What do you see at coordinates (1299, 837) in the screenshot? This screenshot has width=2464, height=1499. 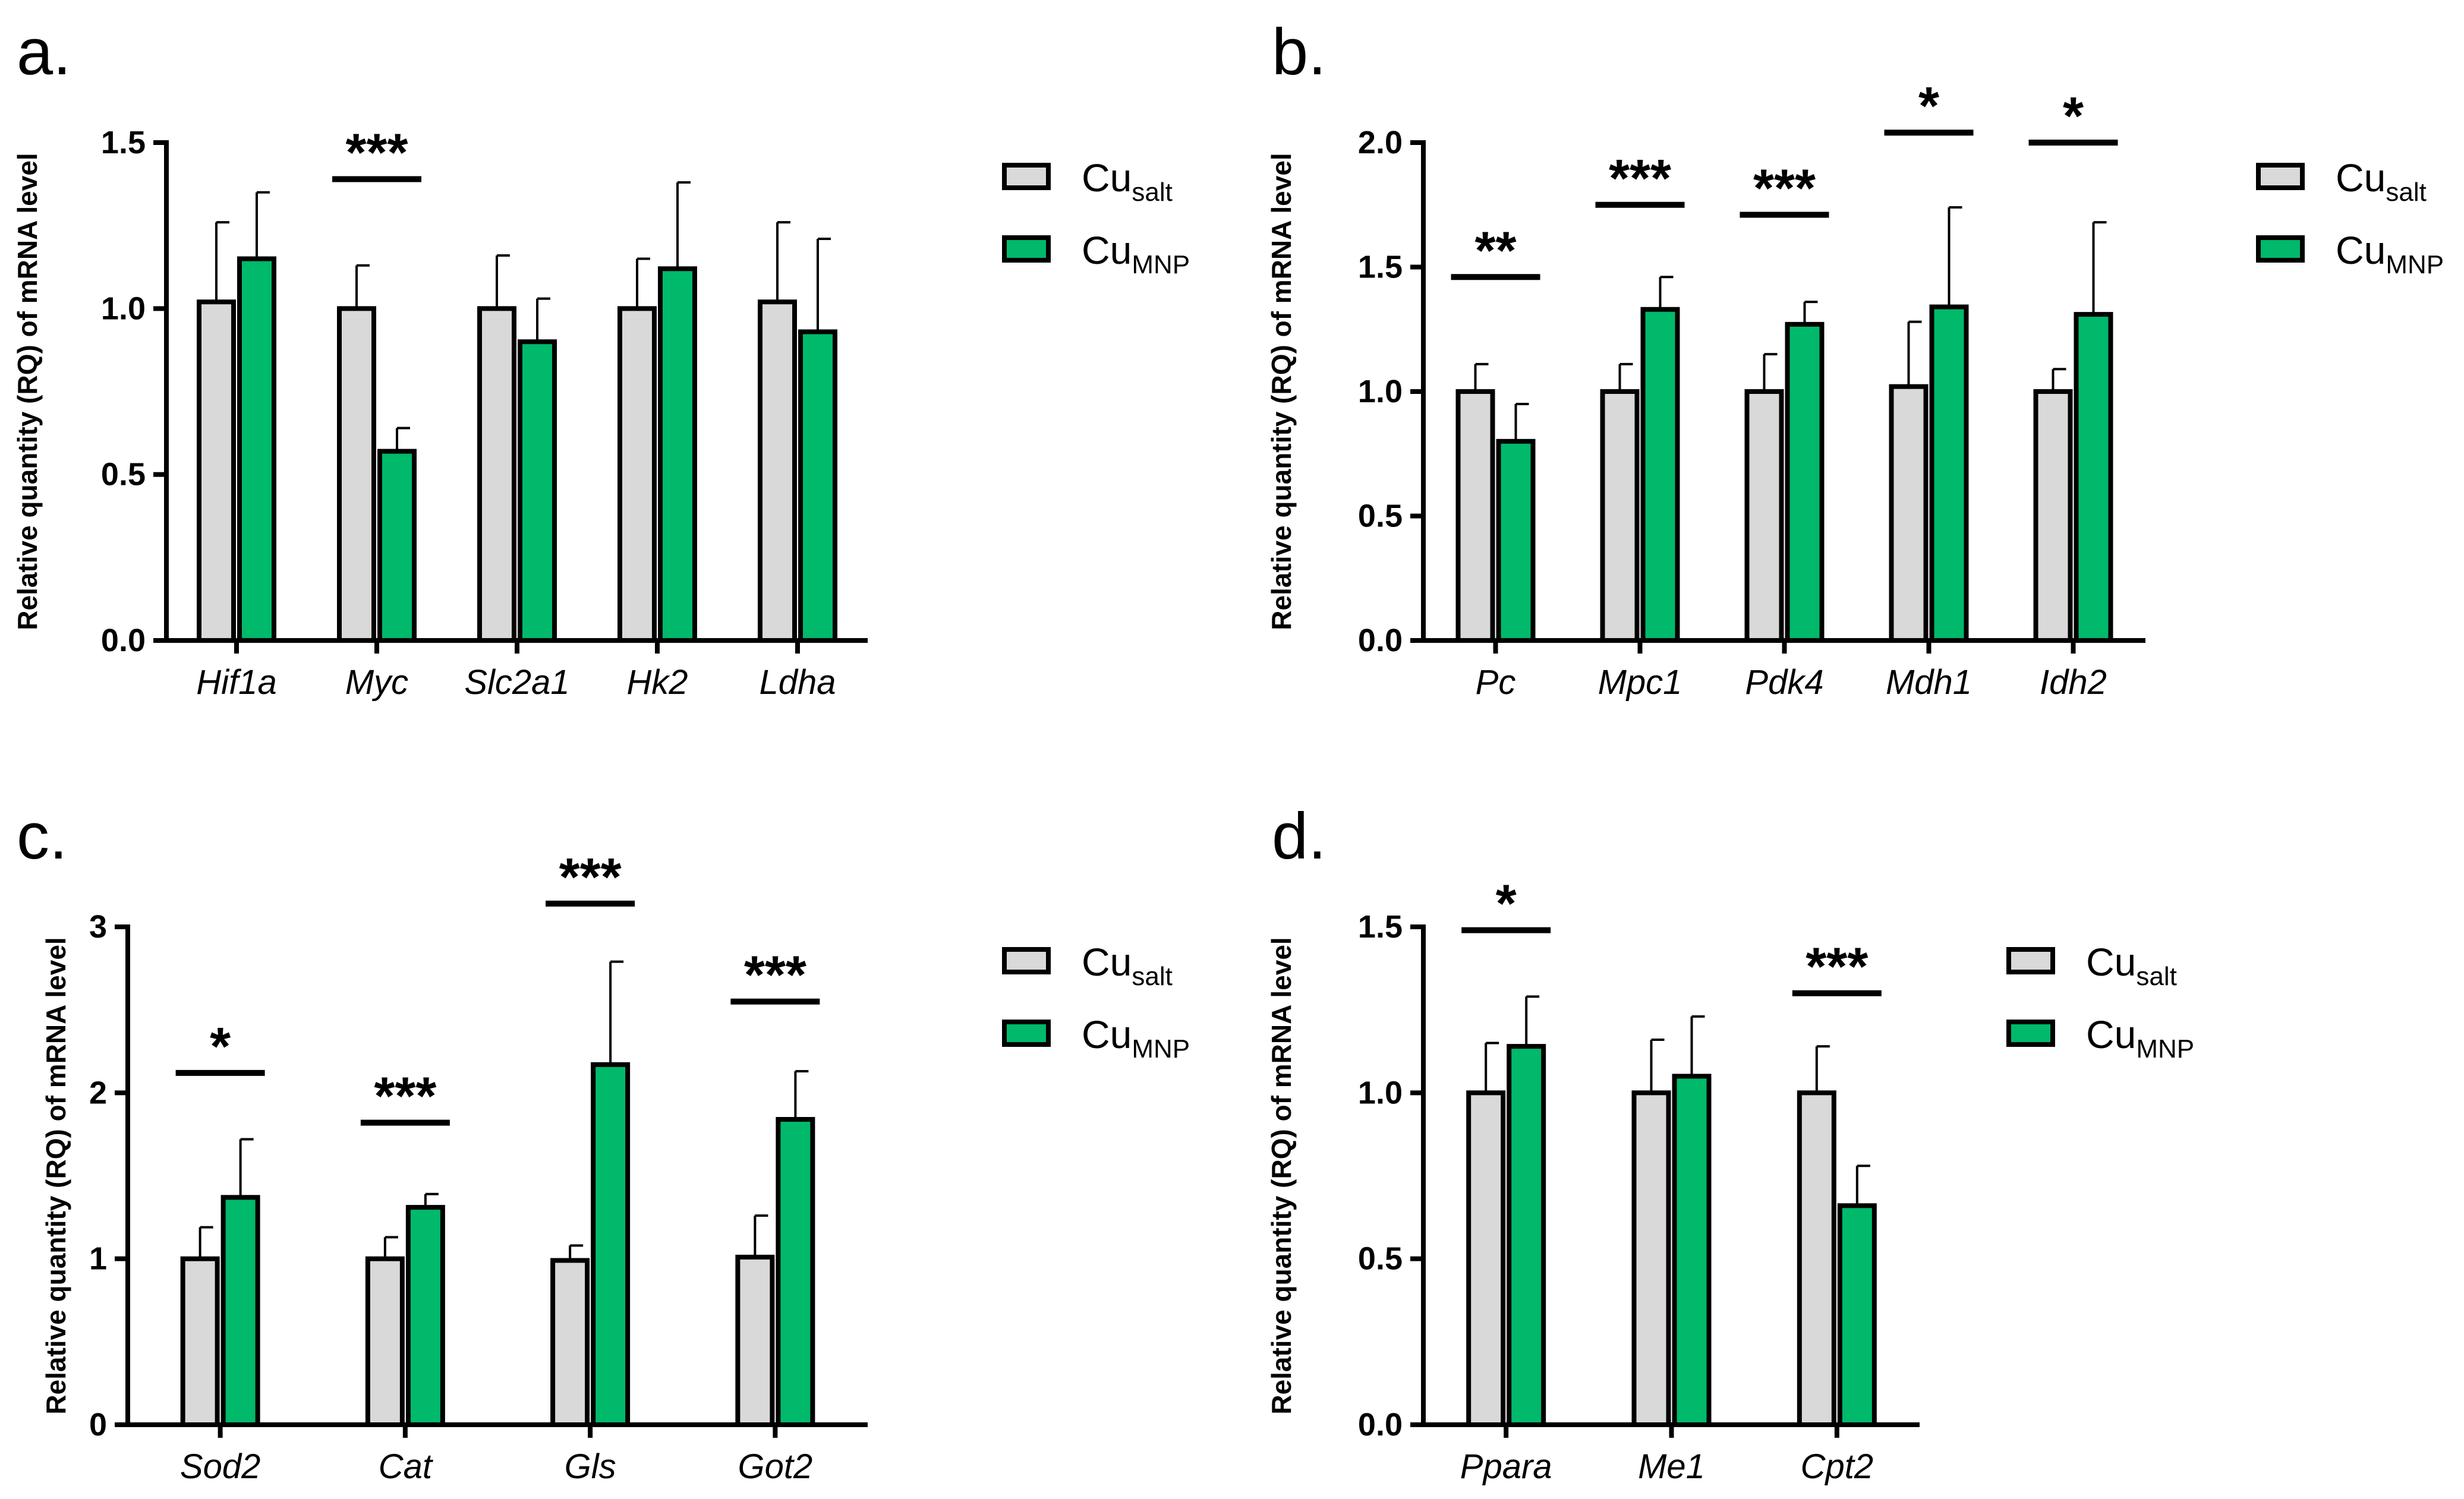 I see `panel-label: d.` at bounding box center [1299, 837].